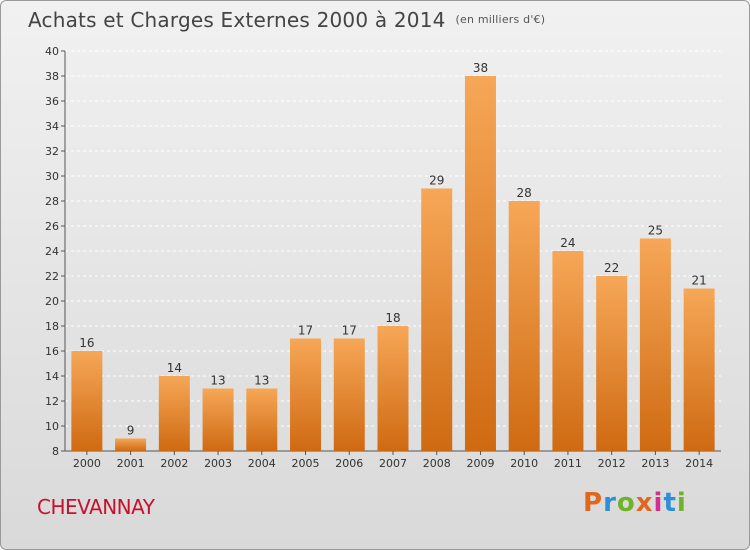 Image resolution: width=750 pixels, height=550 pixels. Describe the element at coordinates (52, 176) in the screenshot. I see `y-tick-label: 30` at that location.